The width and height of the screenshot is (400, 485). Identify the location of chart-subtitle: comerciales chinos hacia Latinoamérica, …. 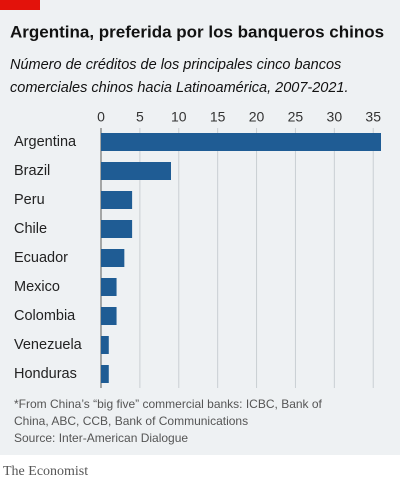
(179, 88).